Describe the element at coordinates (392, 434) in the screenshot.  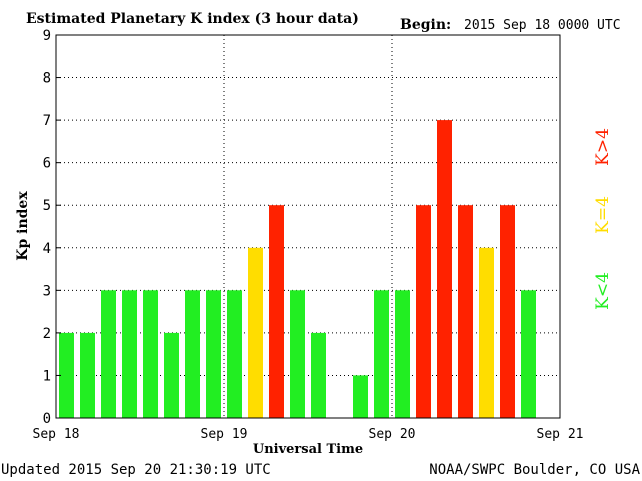
I see `x-tick-label: Sep 20` at that location.